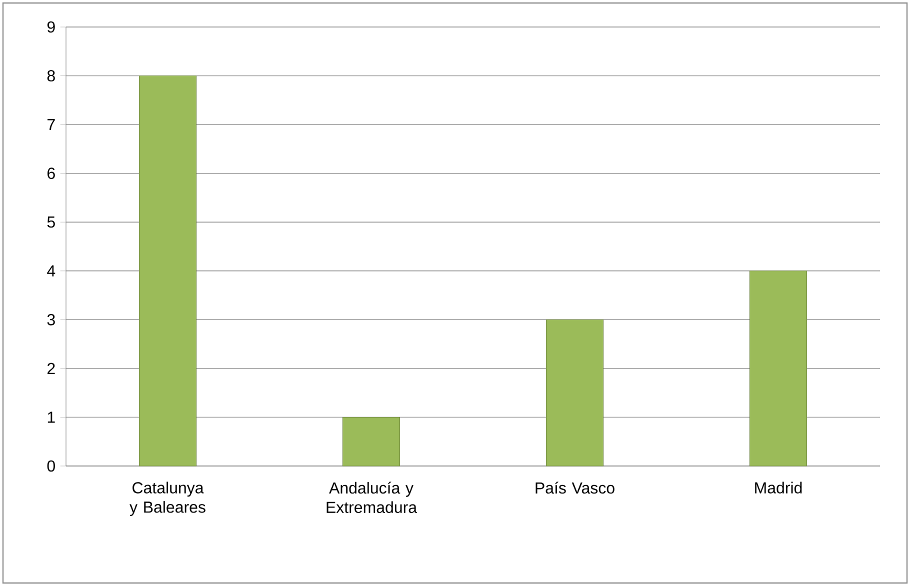  I want to click on x-tick-label: Madrid, so click(778, 488).